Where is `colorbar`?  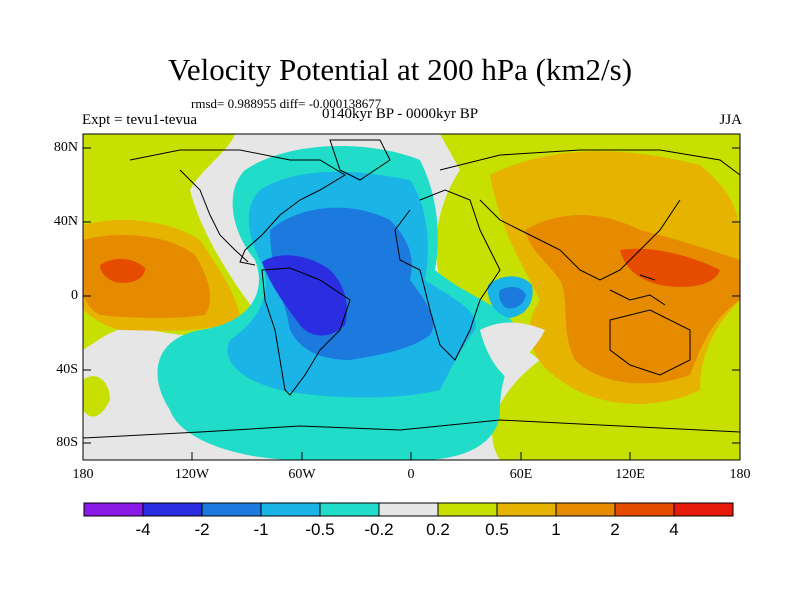 colorbar is located at coordinates (408, 509).